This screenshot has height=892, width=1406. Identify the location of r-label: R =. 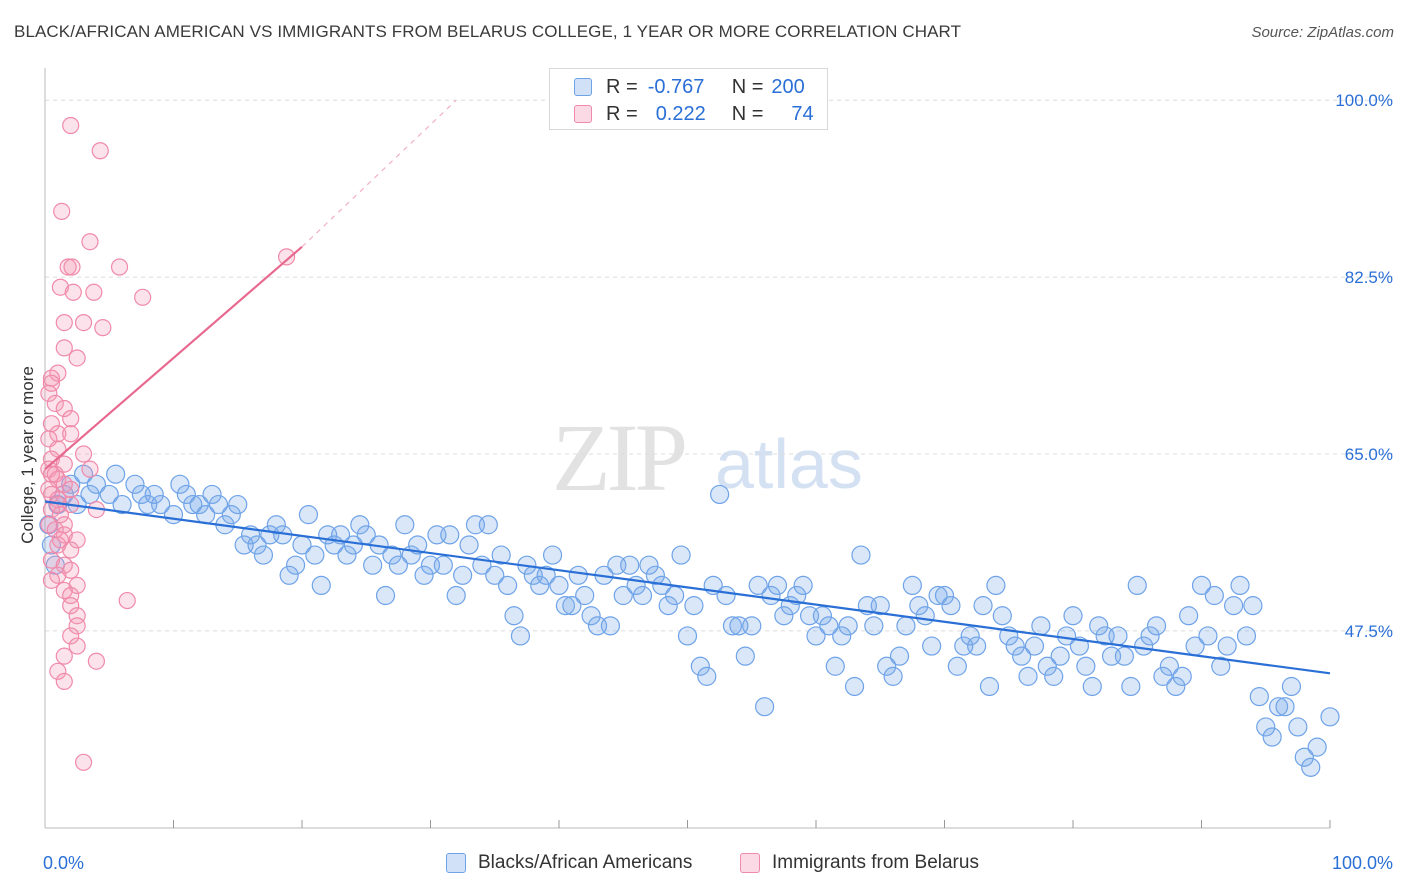
(622, 86).